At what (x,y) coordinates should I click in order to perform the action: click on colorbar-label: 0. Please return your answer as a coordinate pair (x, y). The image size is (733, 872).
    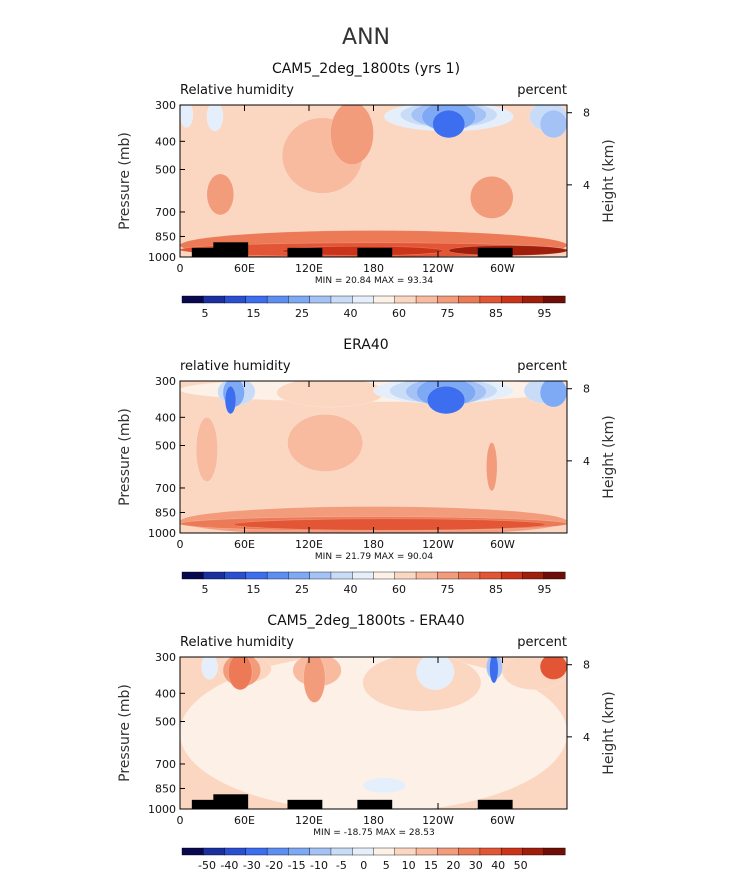
    Looking at the image, I should click on (363, 865).